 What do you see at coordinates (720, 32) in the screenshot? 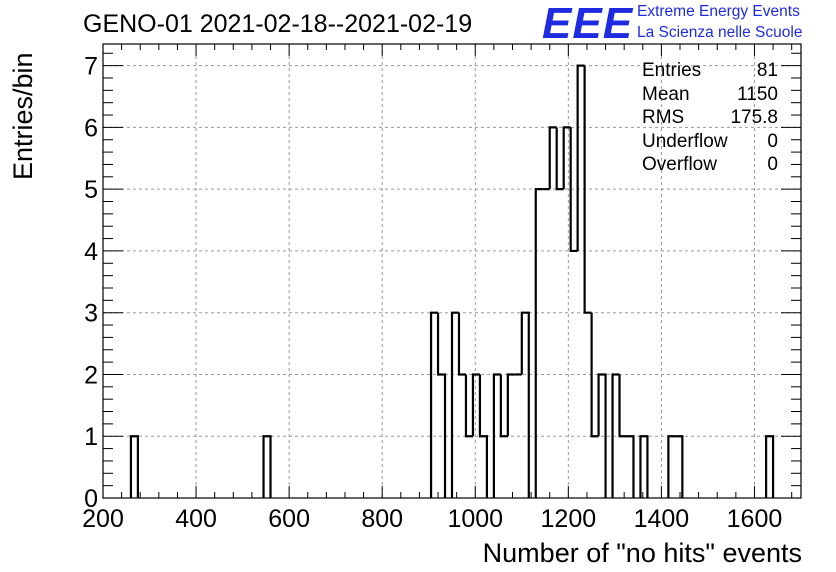
I see `logo-line-2: La Scienza nelle Scuole` at bounding box center [720, 32].